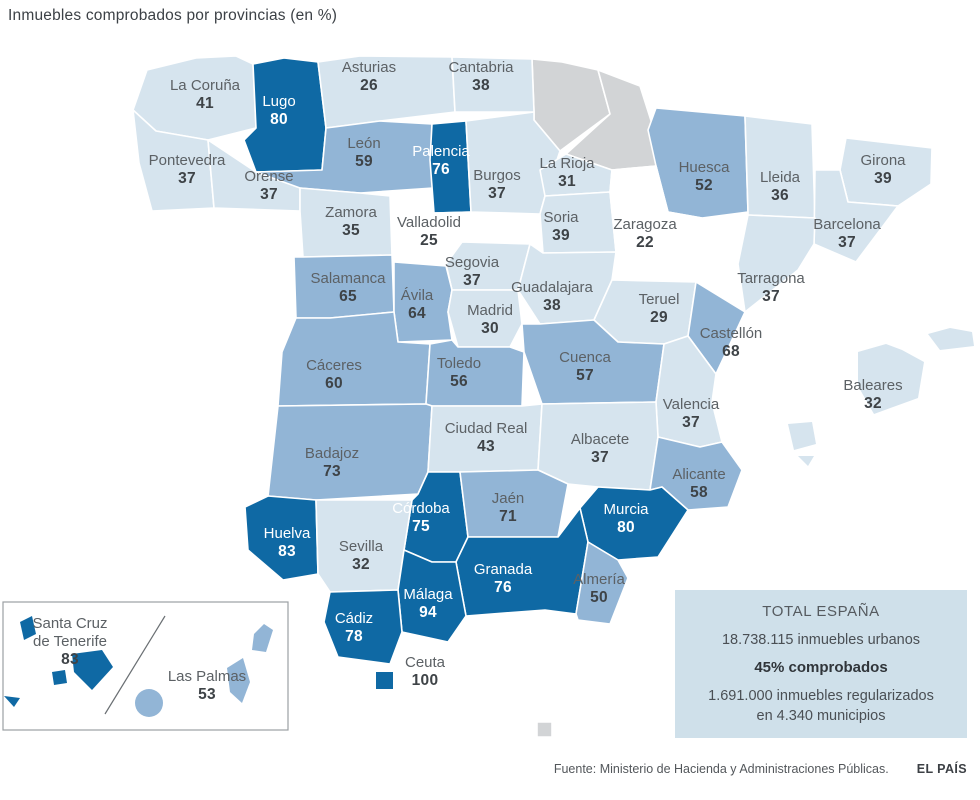 The height and width of the screenshot is (800, 980). What do you see at coordinates (421, 517) in the screenshot?
I see `province-label-cordoba: Córdoba 75` at bounding box center [421, 517].